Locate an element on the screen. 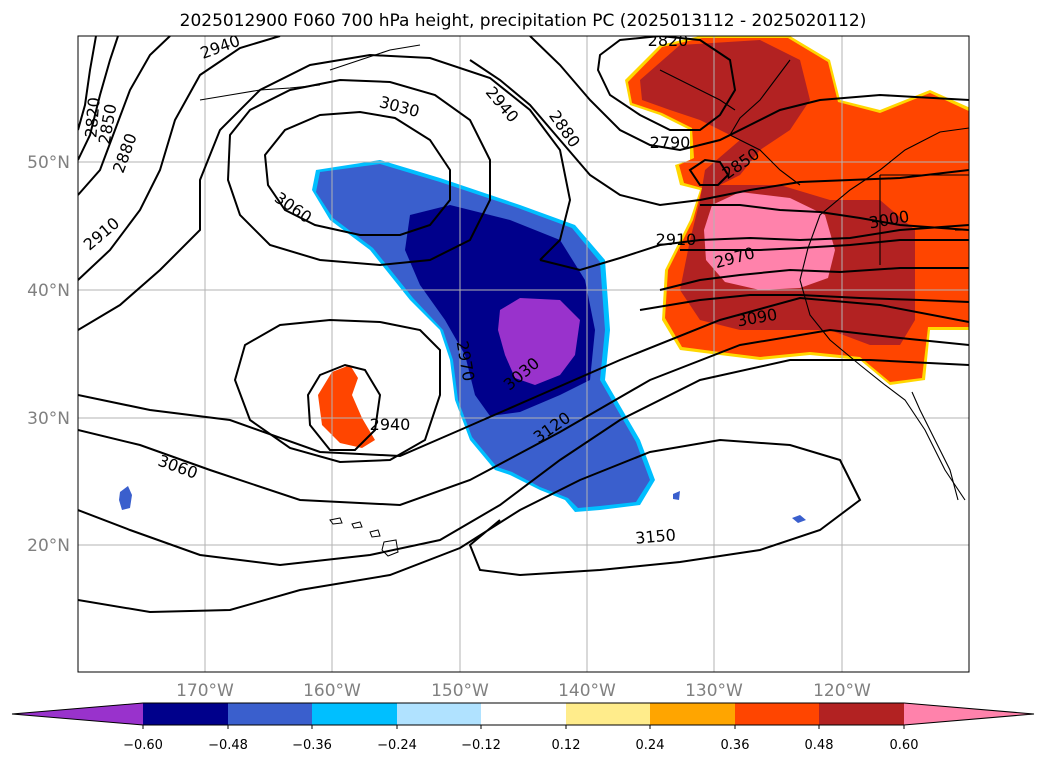  colorbar-extend-left is located at coordinates (77, 714).